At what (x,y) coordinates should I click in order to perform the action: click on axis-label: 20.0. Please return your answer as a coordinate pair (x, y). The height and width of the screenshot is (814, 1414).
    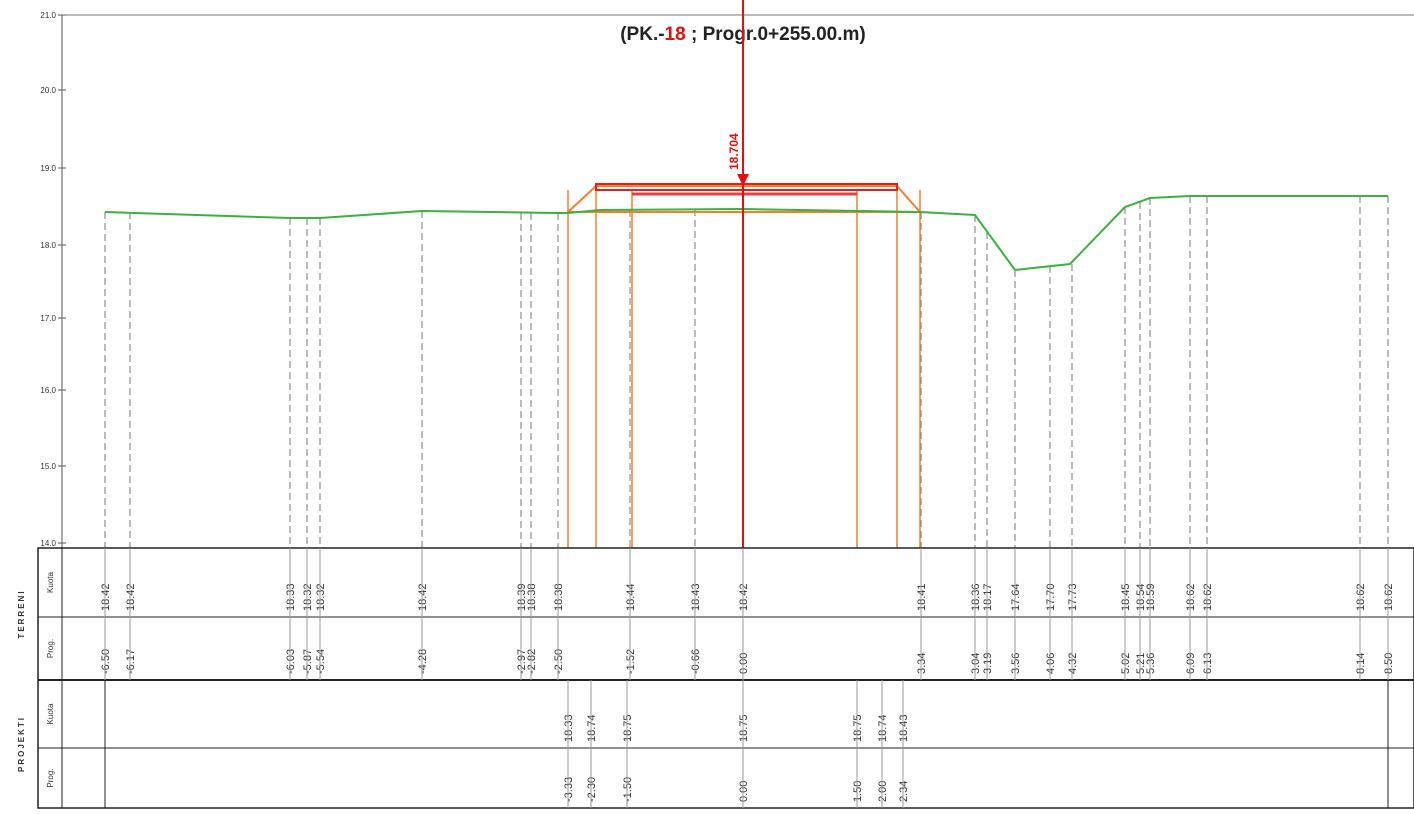
    Looking at the image, I should click on (48, 90).